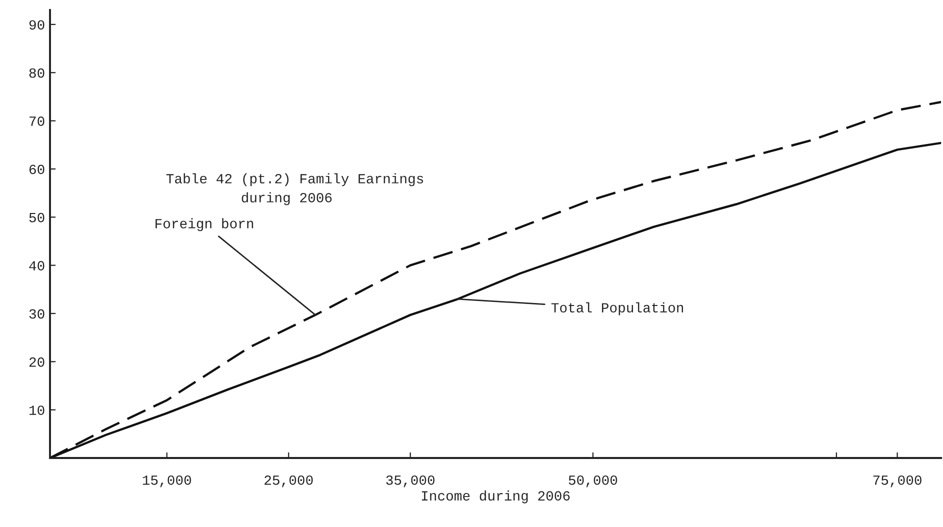  What do you see at coordinates (496, 497) in the screenshot?
I see `x-axis-title: Income during 2006` at bounding box center [496, 497].